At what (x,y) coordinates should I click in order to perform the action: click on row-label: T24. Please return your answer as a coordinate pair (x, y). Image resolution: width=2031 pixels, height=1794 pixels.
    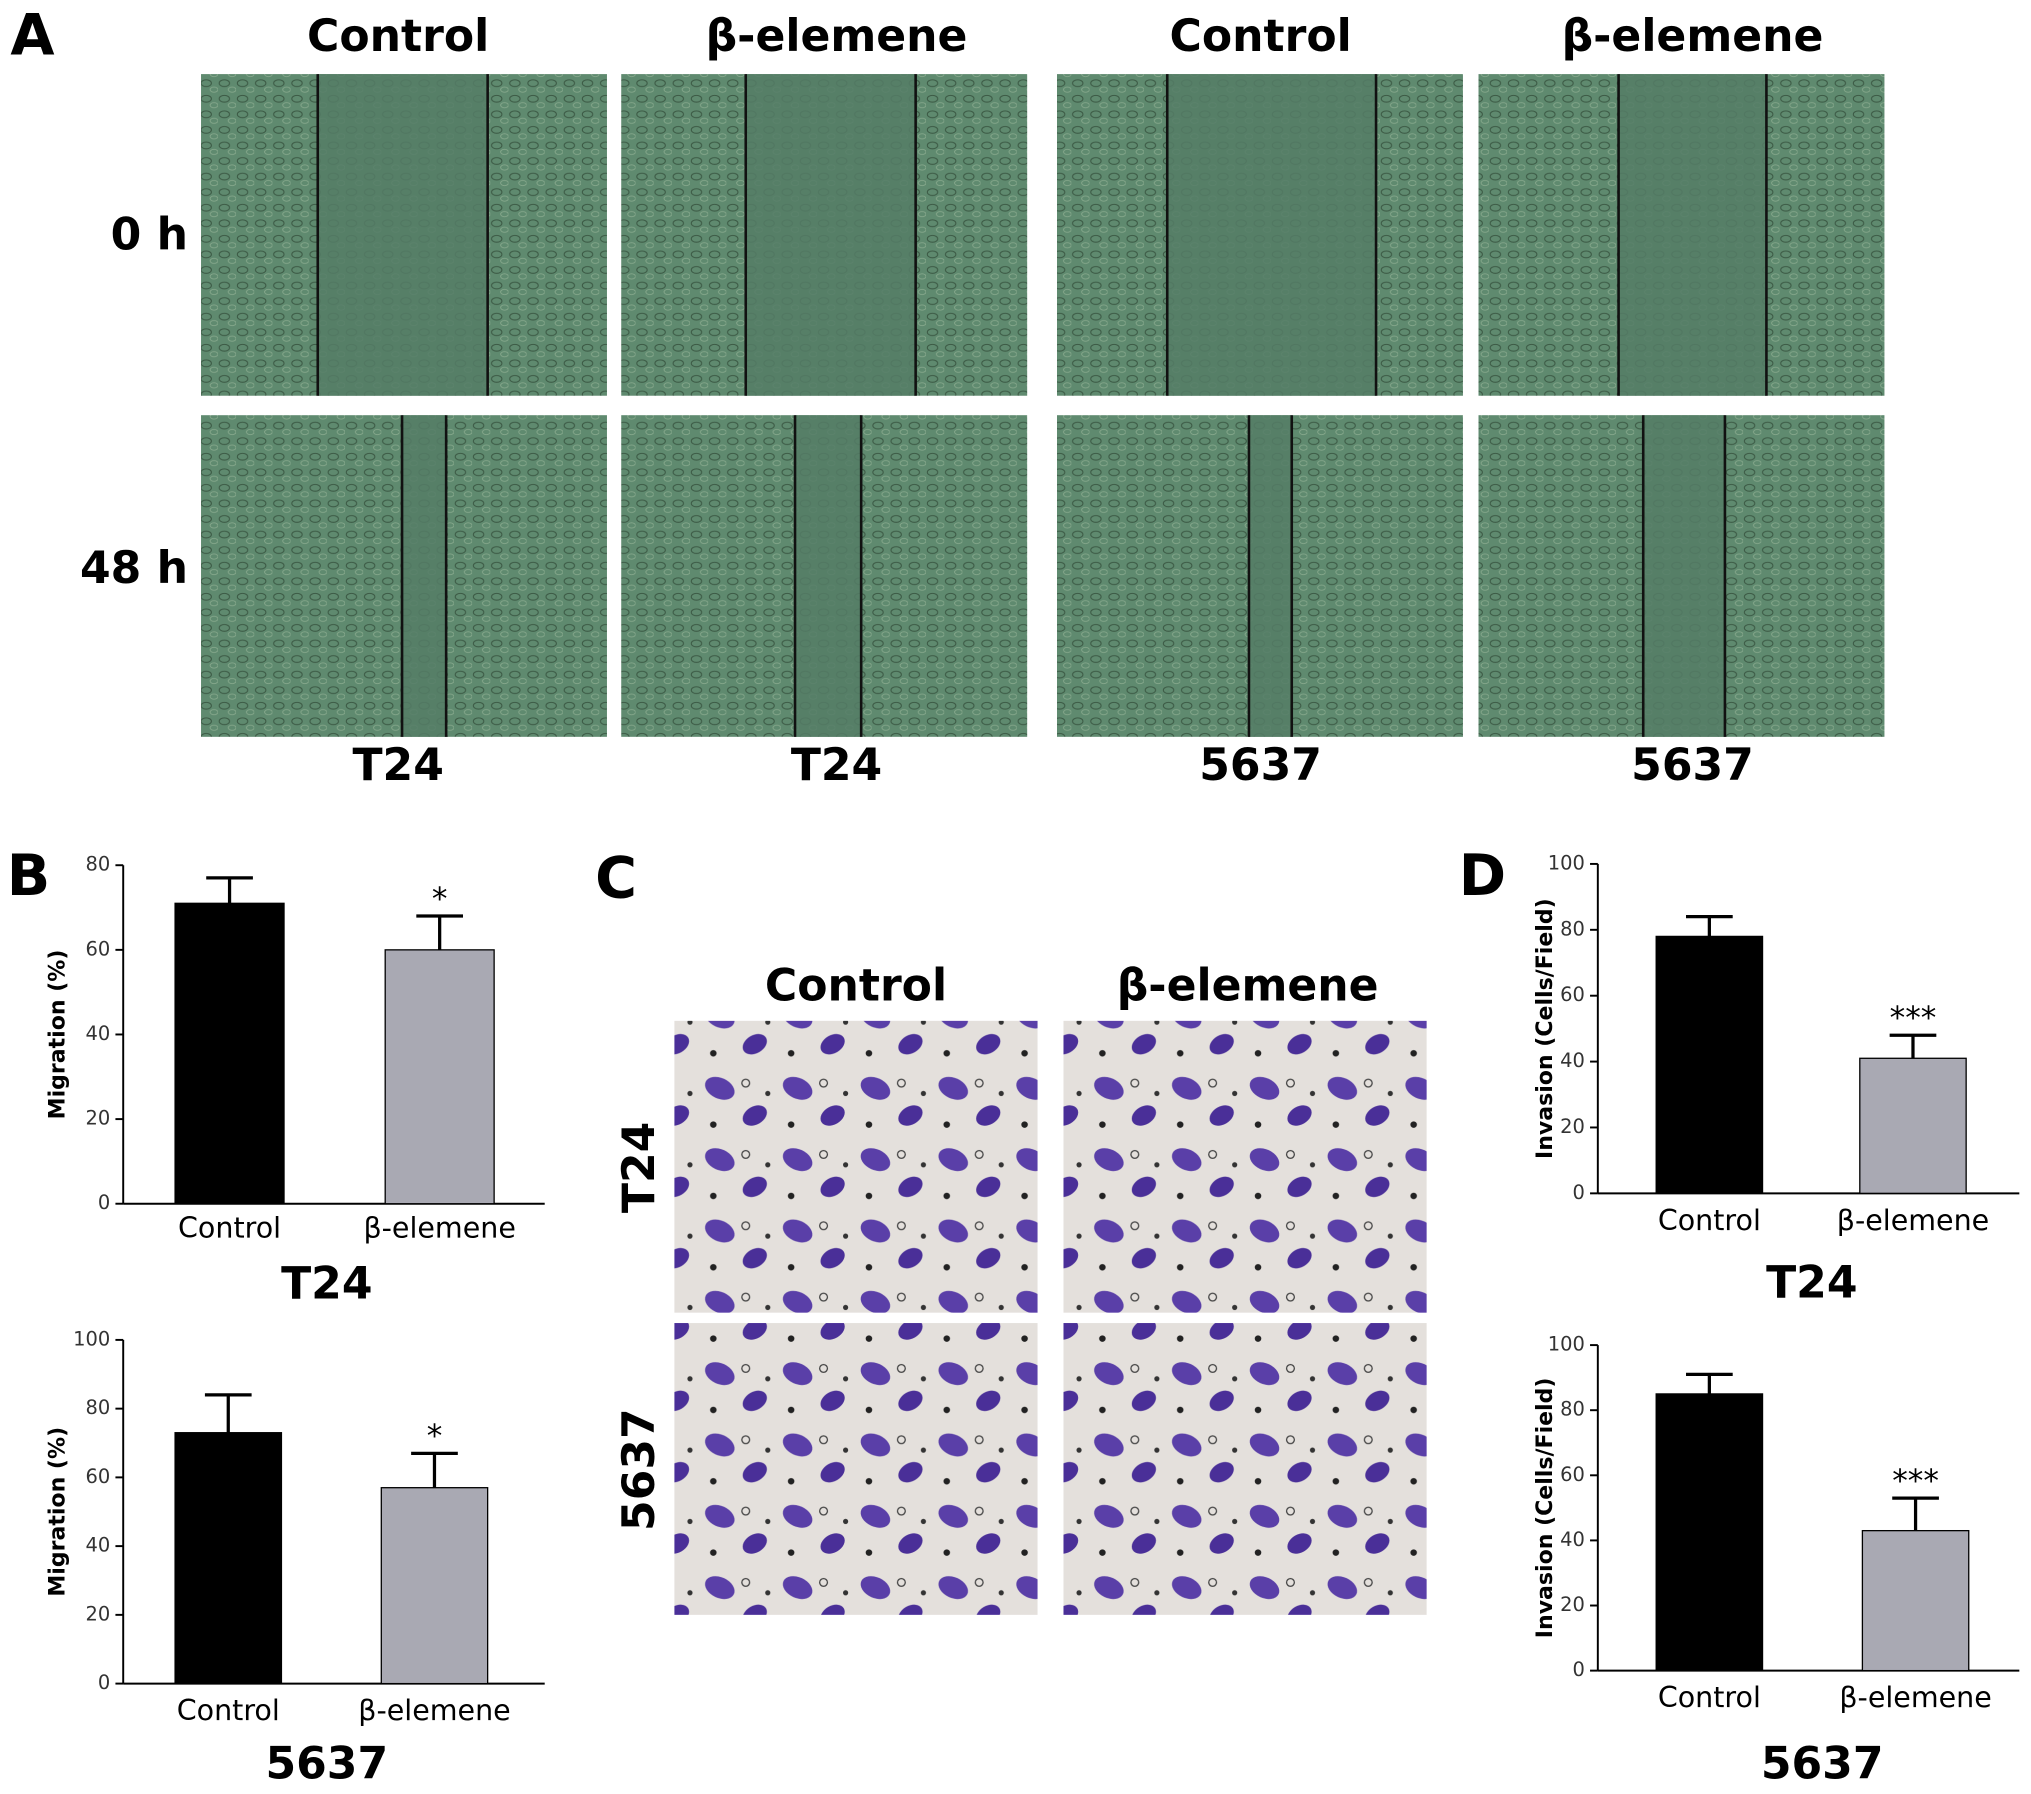
    Looking at the image, I should click on (639, 1167).